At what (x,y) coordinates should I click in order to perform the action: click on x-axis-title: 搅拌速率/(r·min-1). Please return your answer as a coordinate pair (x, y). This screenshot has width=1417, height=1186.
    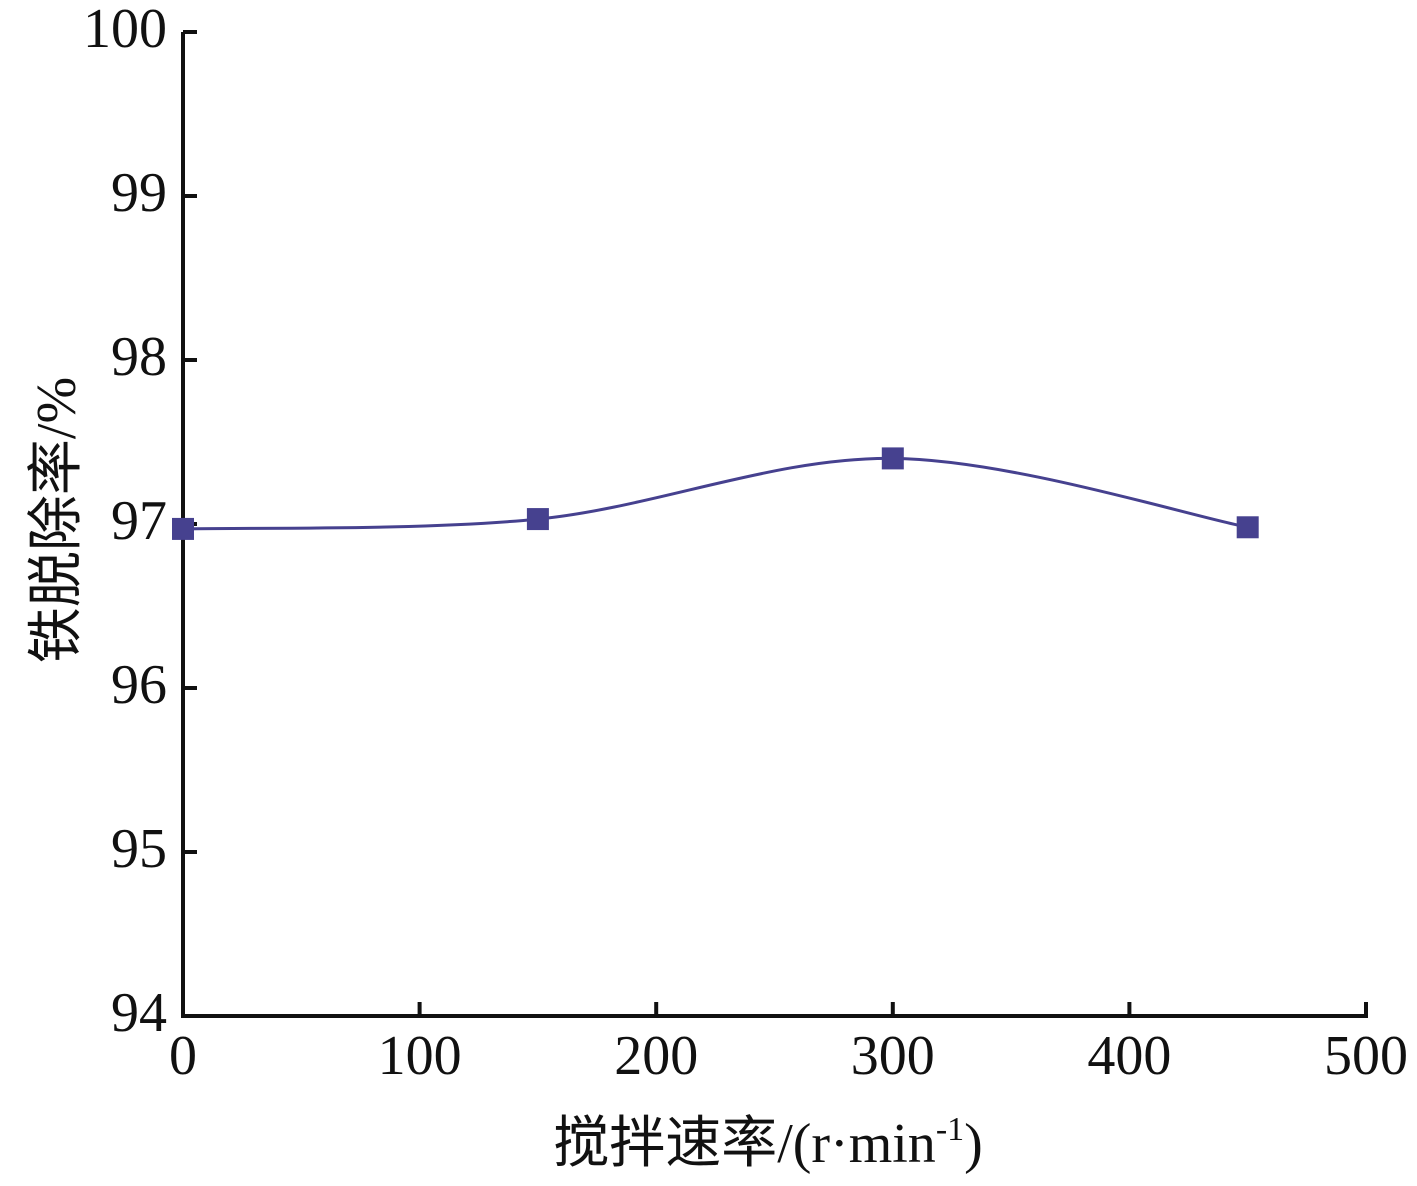
    Looking at the image, I should click on (768, 1143).